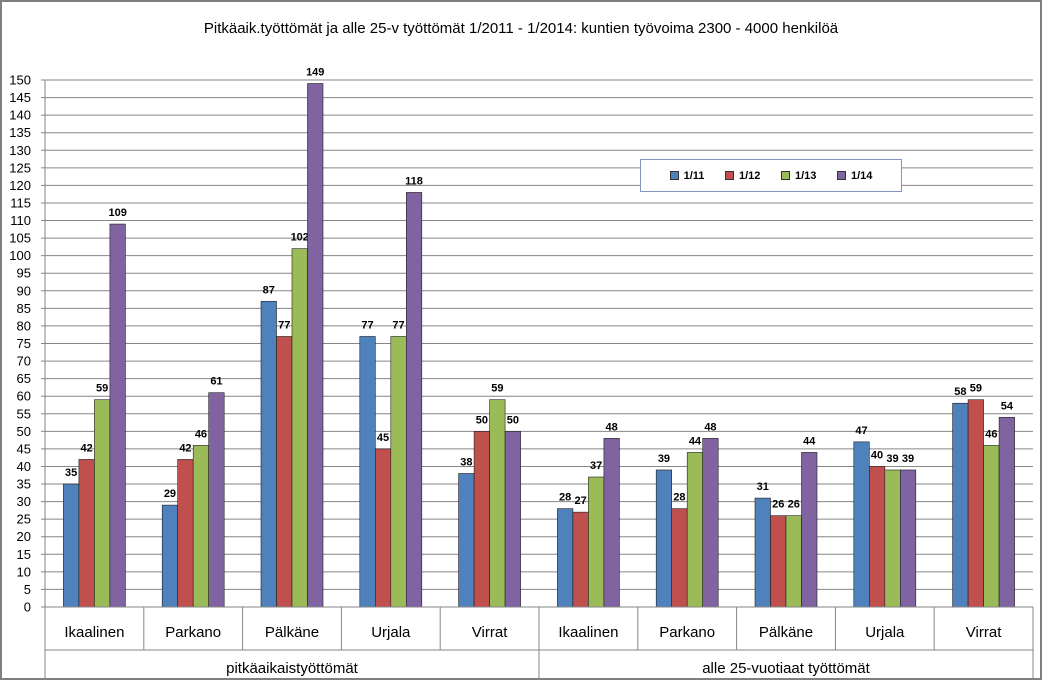  What do you see at coordinates (786, 668) in the screenshot?
I see `group-label: alle 25-vuotiaat työttömät` at bounding box center [786, 668].